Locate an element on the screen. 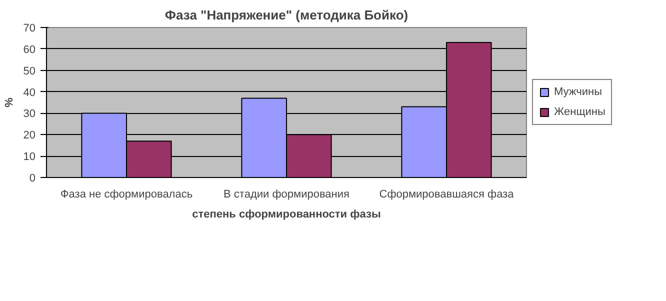 The height and width of the screenshot is (301, 666). x-tick-label: Сформировавшаяся фаза is located at coordinates (447, 194).